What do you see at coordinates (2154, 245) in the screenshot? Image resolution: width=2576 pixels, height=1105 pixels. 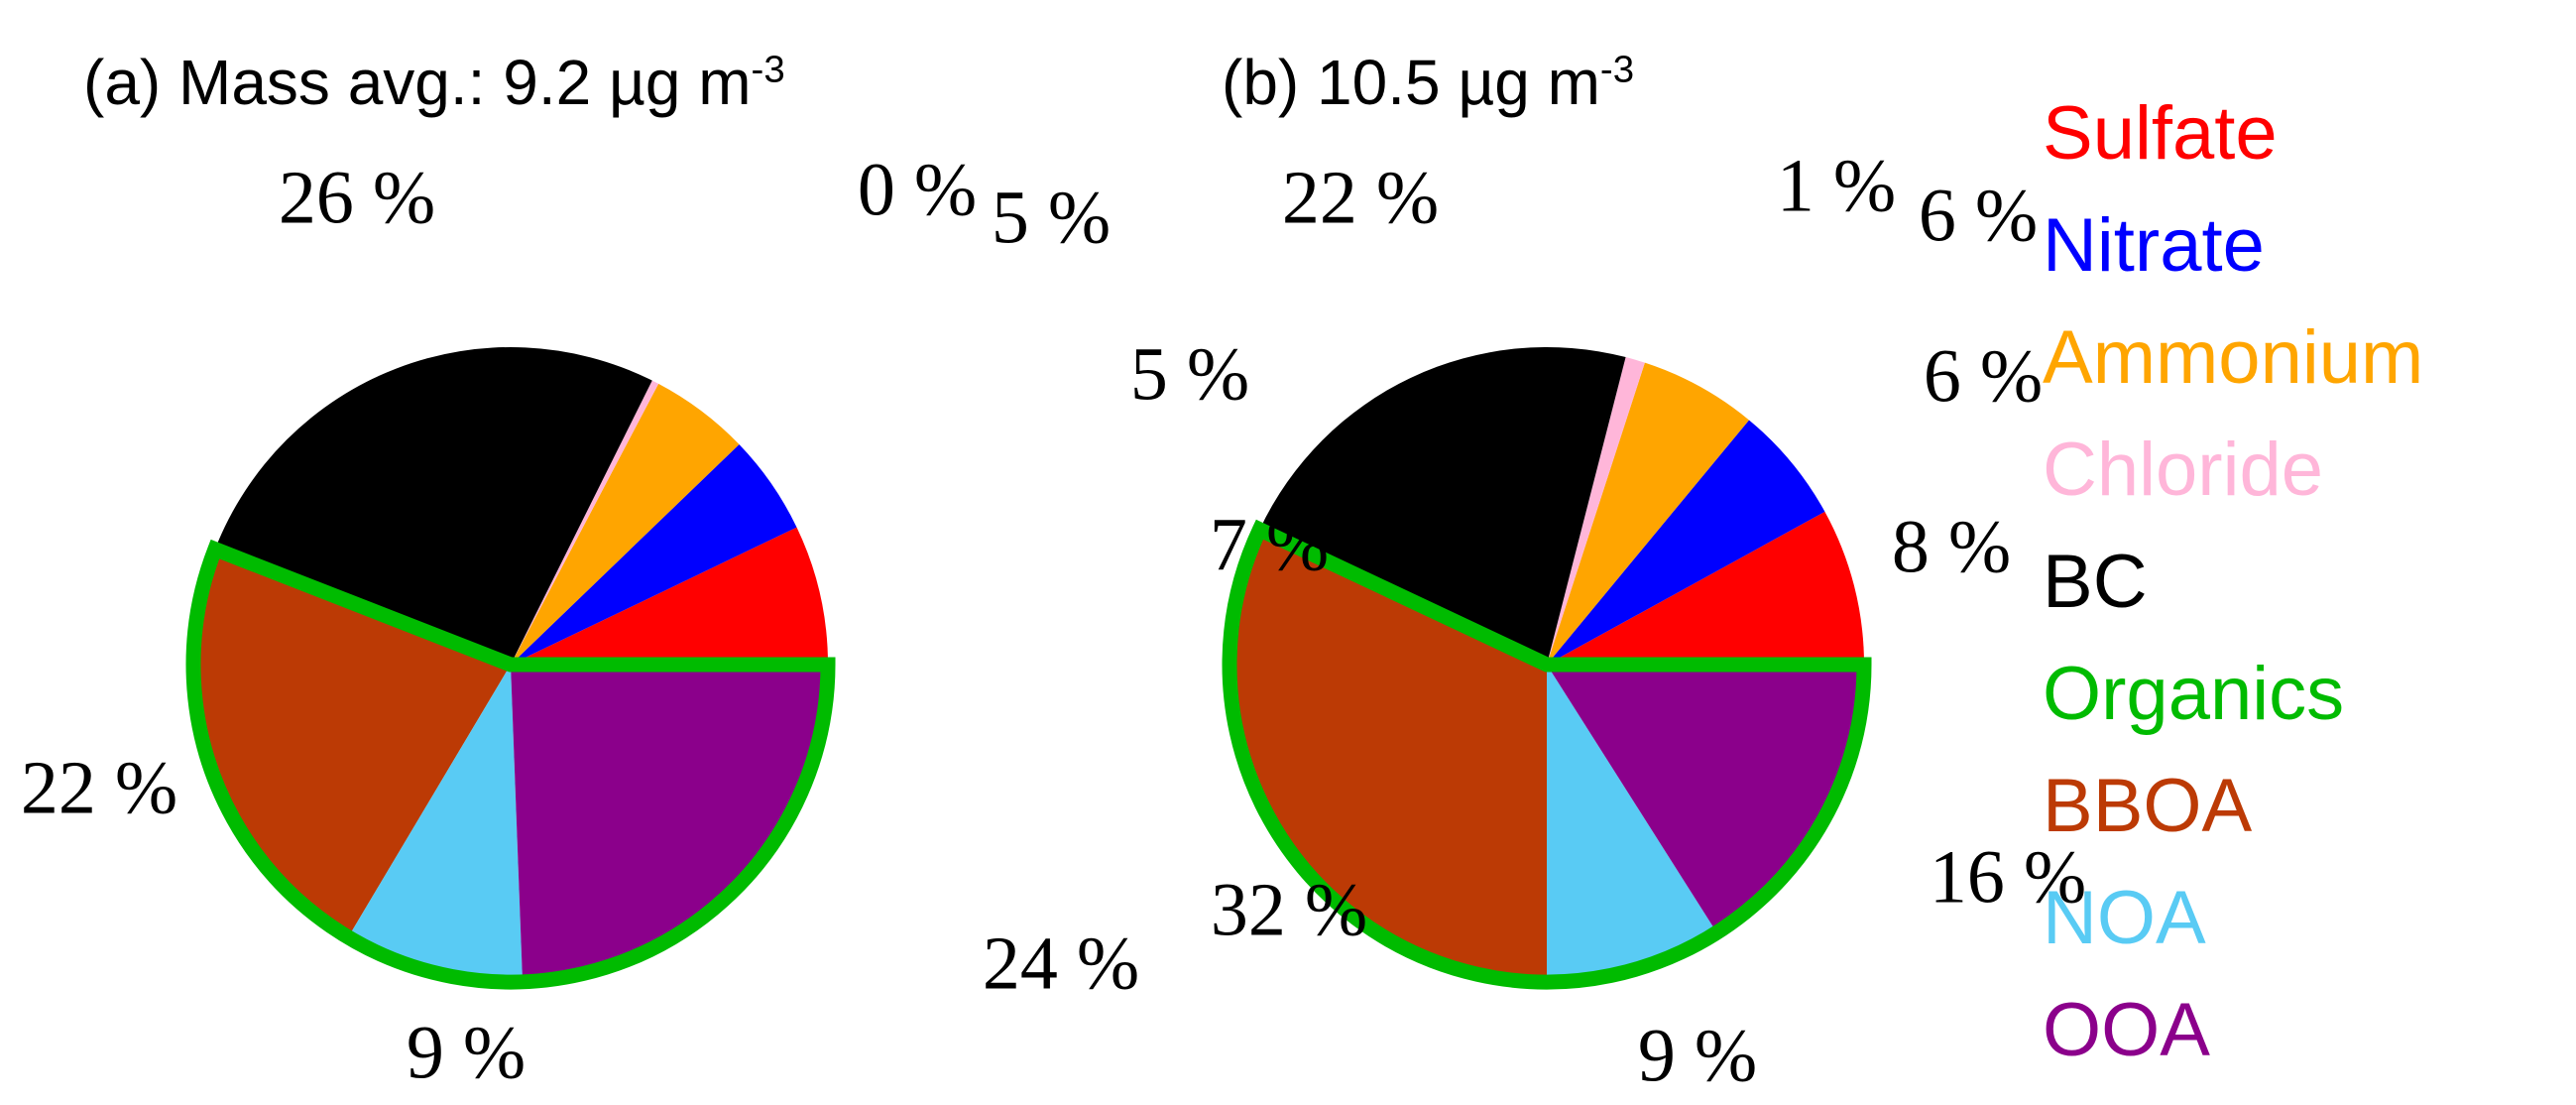 I see `legend-item-nitrate: Nitrate` at bounding box center [2154, 245].